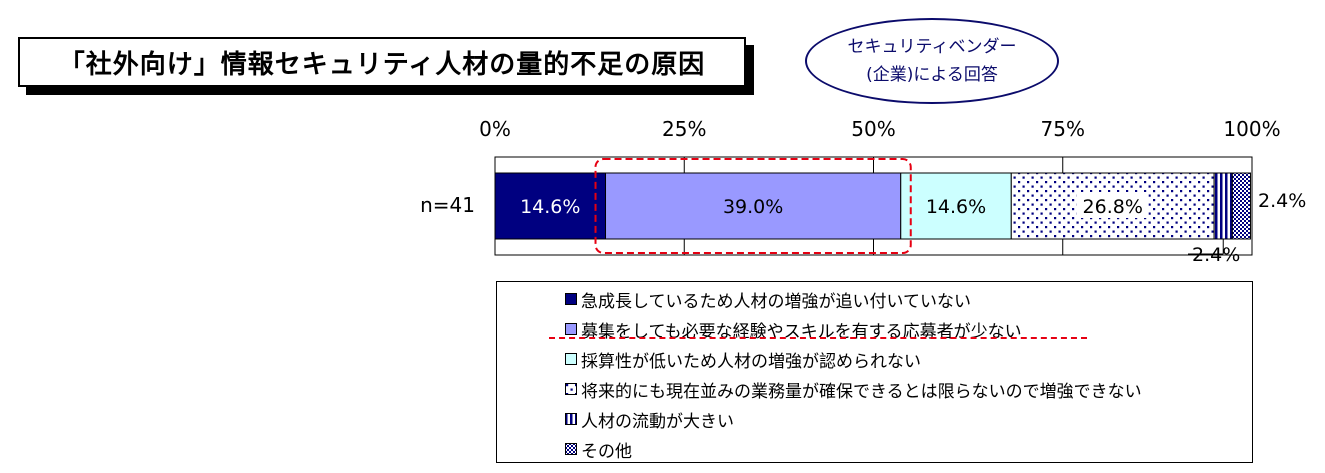  I want to click on x-tick-label: 100%, so click(1251, 129).